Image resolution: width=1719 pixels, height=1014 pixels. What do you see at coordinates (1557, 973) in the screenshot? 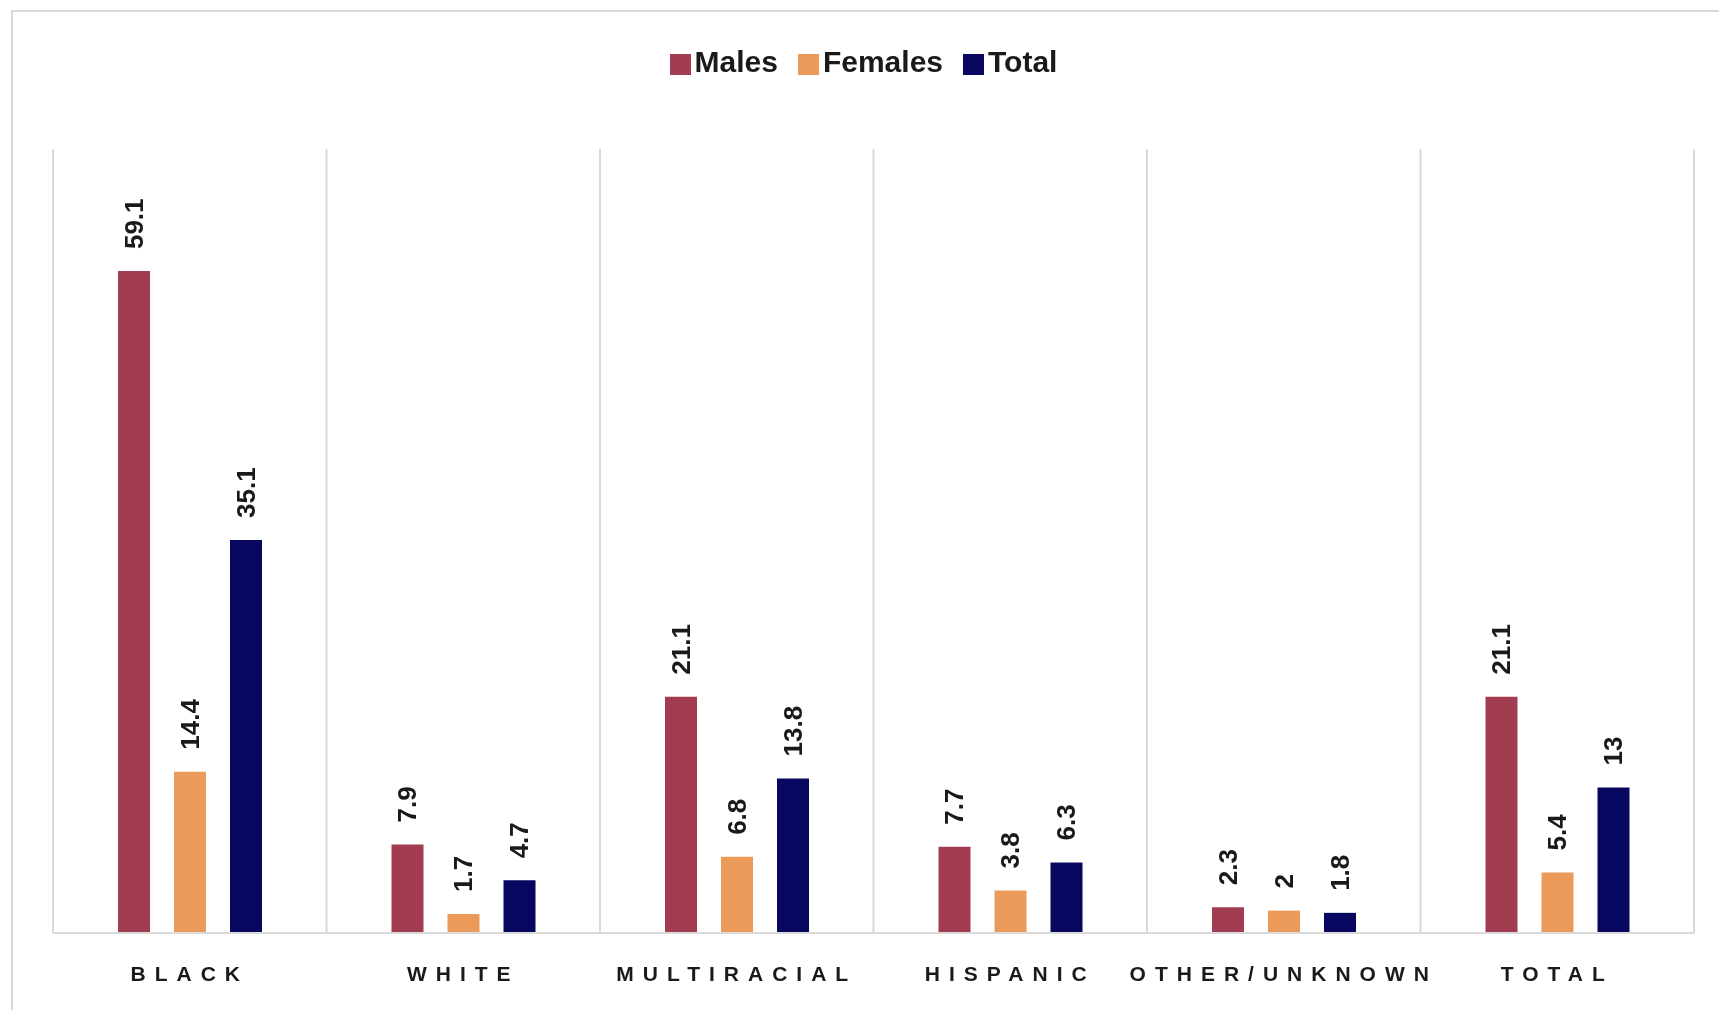
I see `x-tick-label: TOTAL` at bounding box center [1557, 973].